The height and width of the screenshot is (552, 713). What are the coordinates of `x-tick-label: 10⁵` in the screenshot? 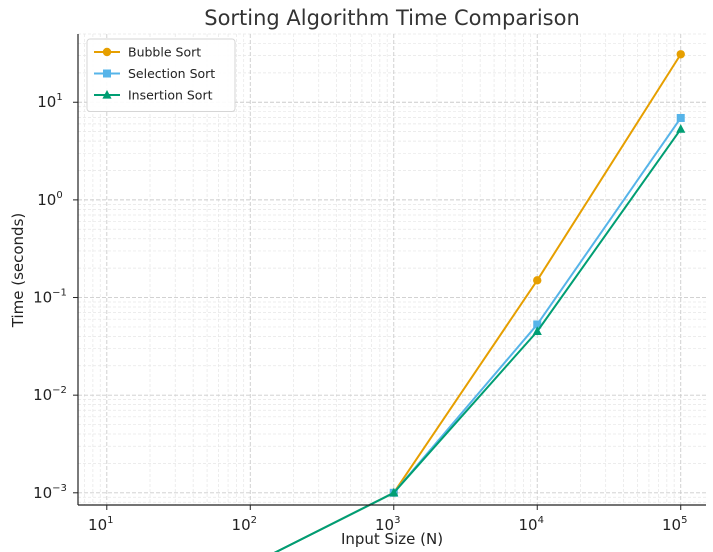 It's located at (674, 524).